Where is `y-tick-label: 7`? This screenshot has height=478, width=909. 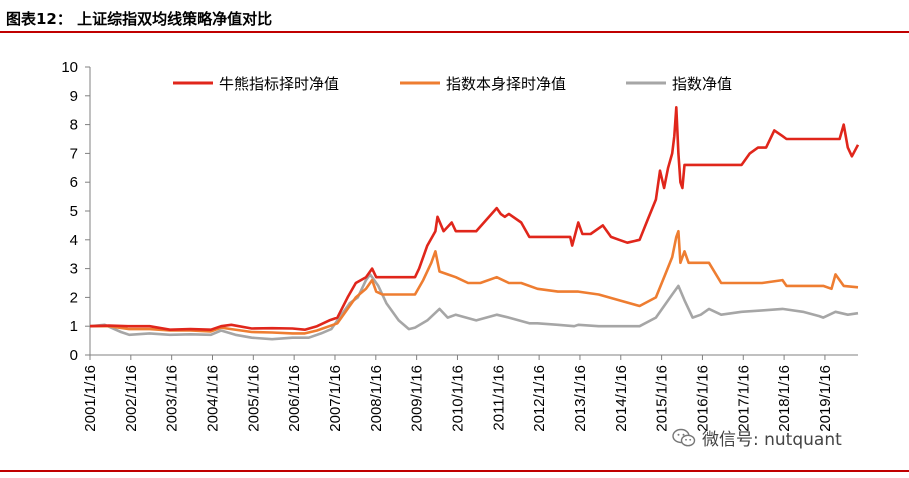
y-tick-label: 7 is located at coordinates (74, 153).